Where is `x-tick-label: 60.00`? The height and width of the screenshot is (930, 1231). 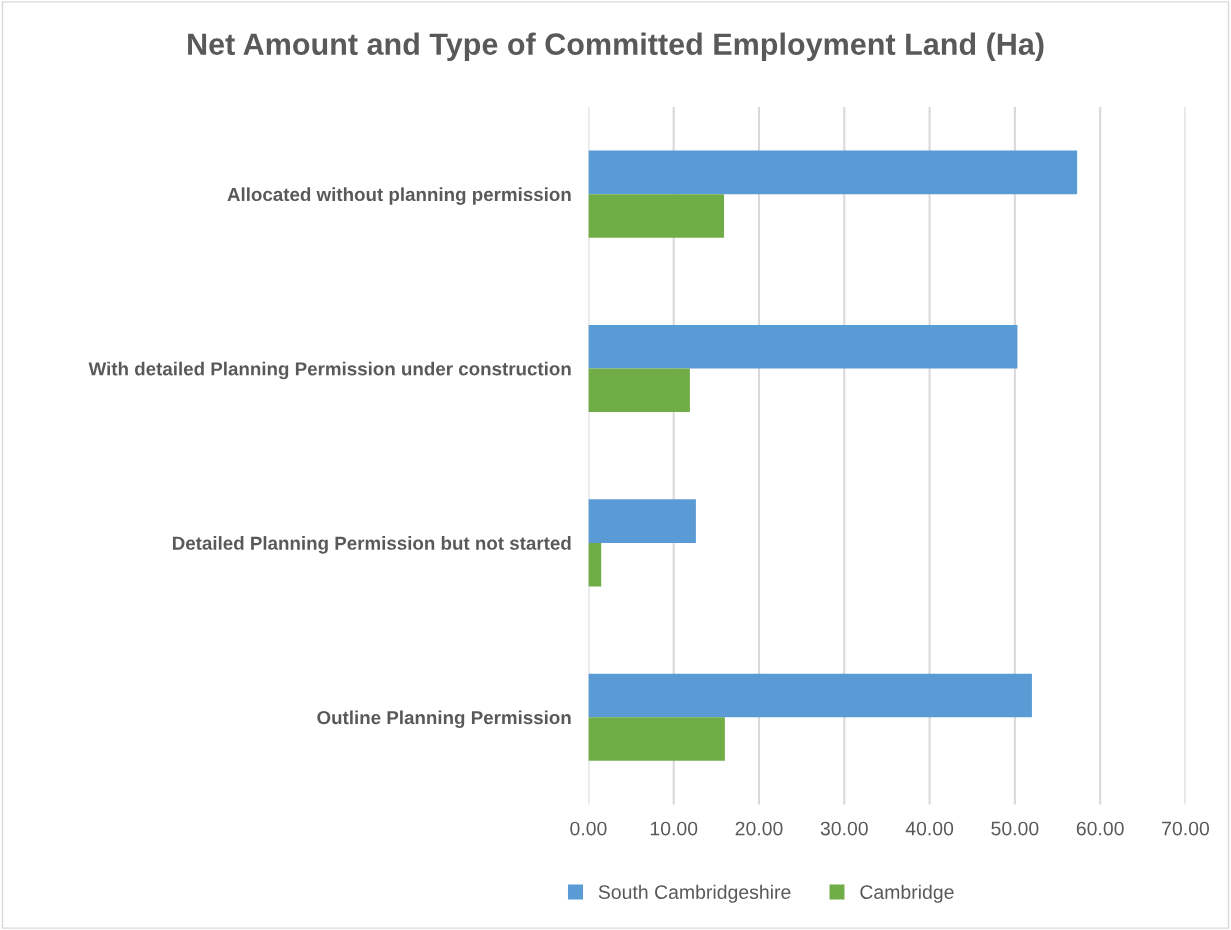 x-tick-label: 60.00 is located at coordinates (1100, 828).